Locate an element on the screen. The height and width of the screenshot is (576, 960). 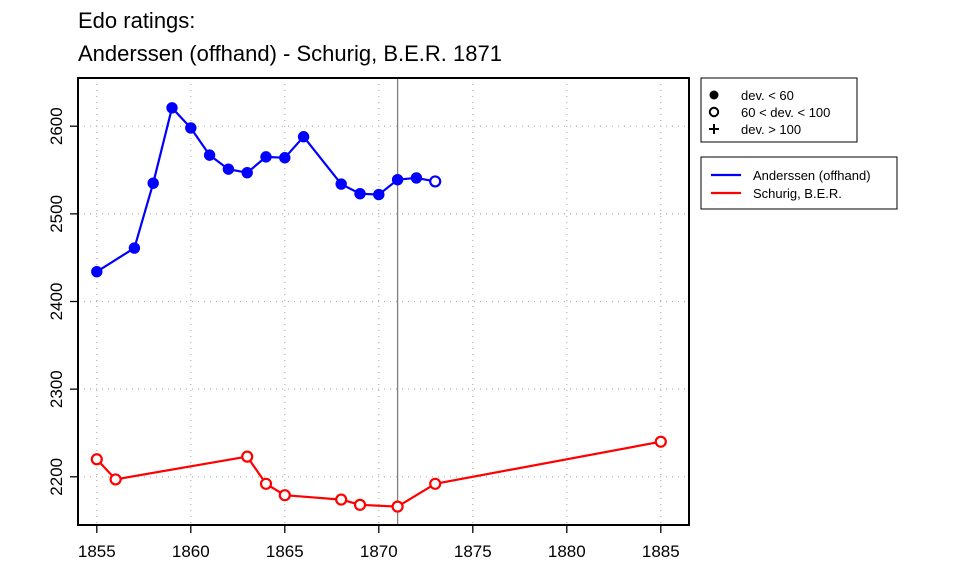
y-tick-label: 2300 is located at coordinates (56, 389).